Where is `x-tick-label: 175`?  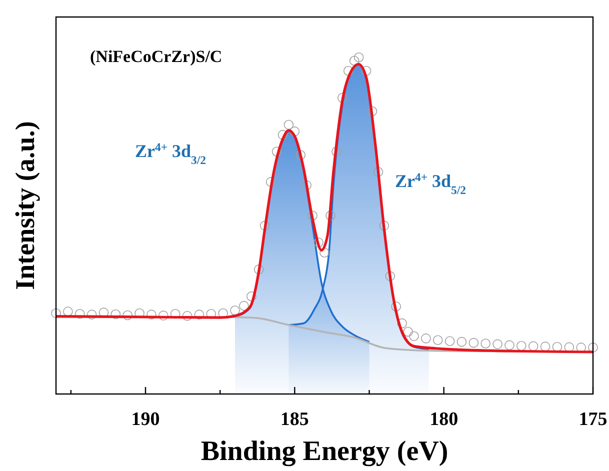
x-tick-label: 175 is located at coordinates (593, 419).